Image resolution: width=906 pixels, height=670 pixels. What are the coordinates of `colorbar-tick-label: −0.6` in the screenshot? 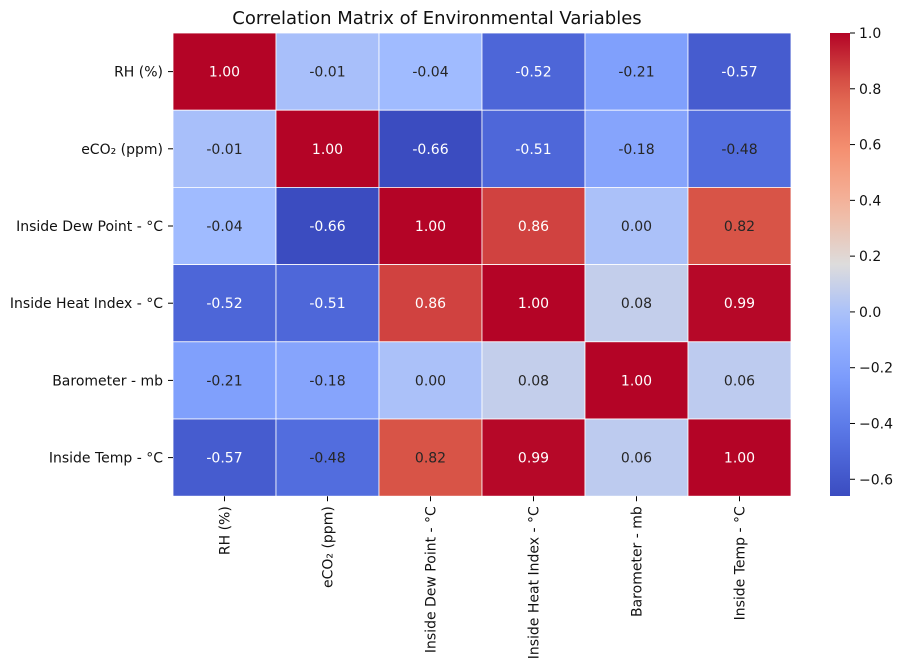 It's located at (876, 480).